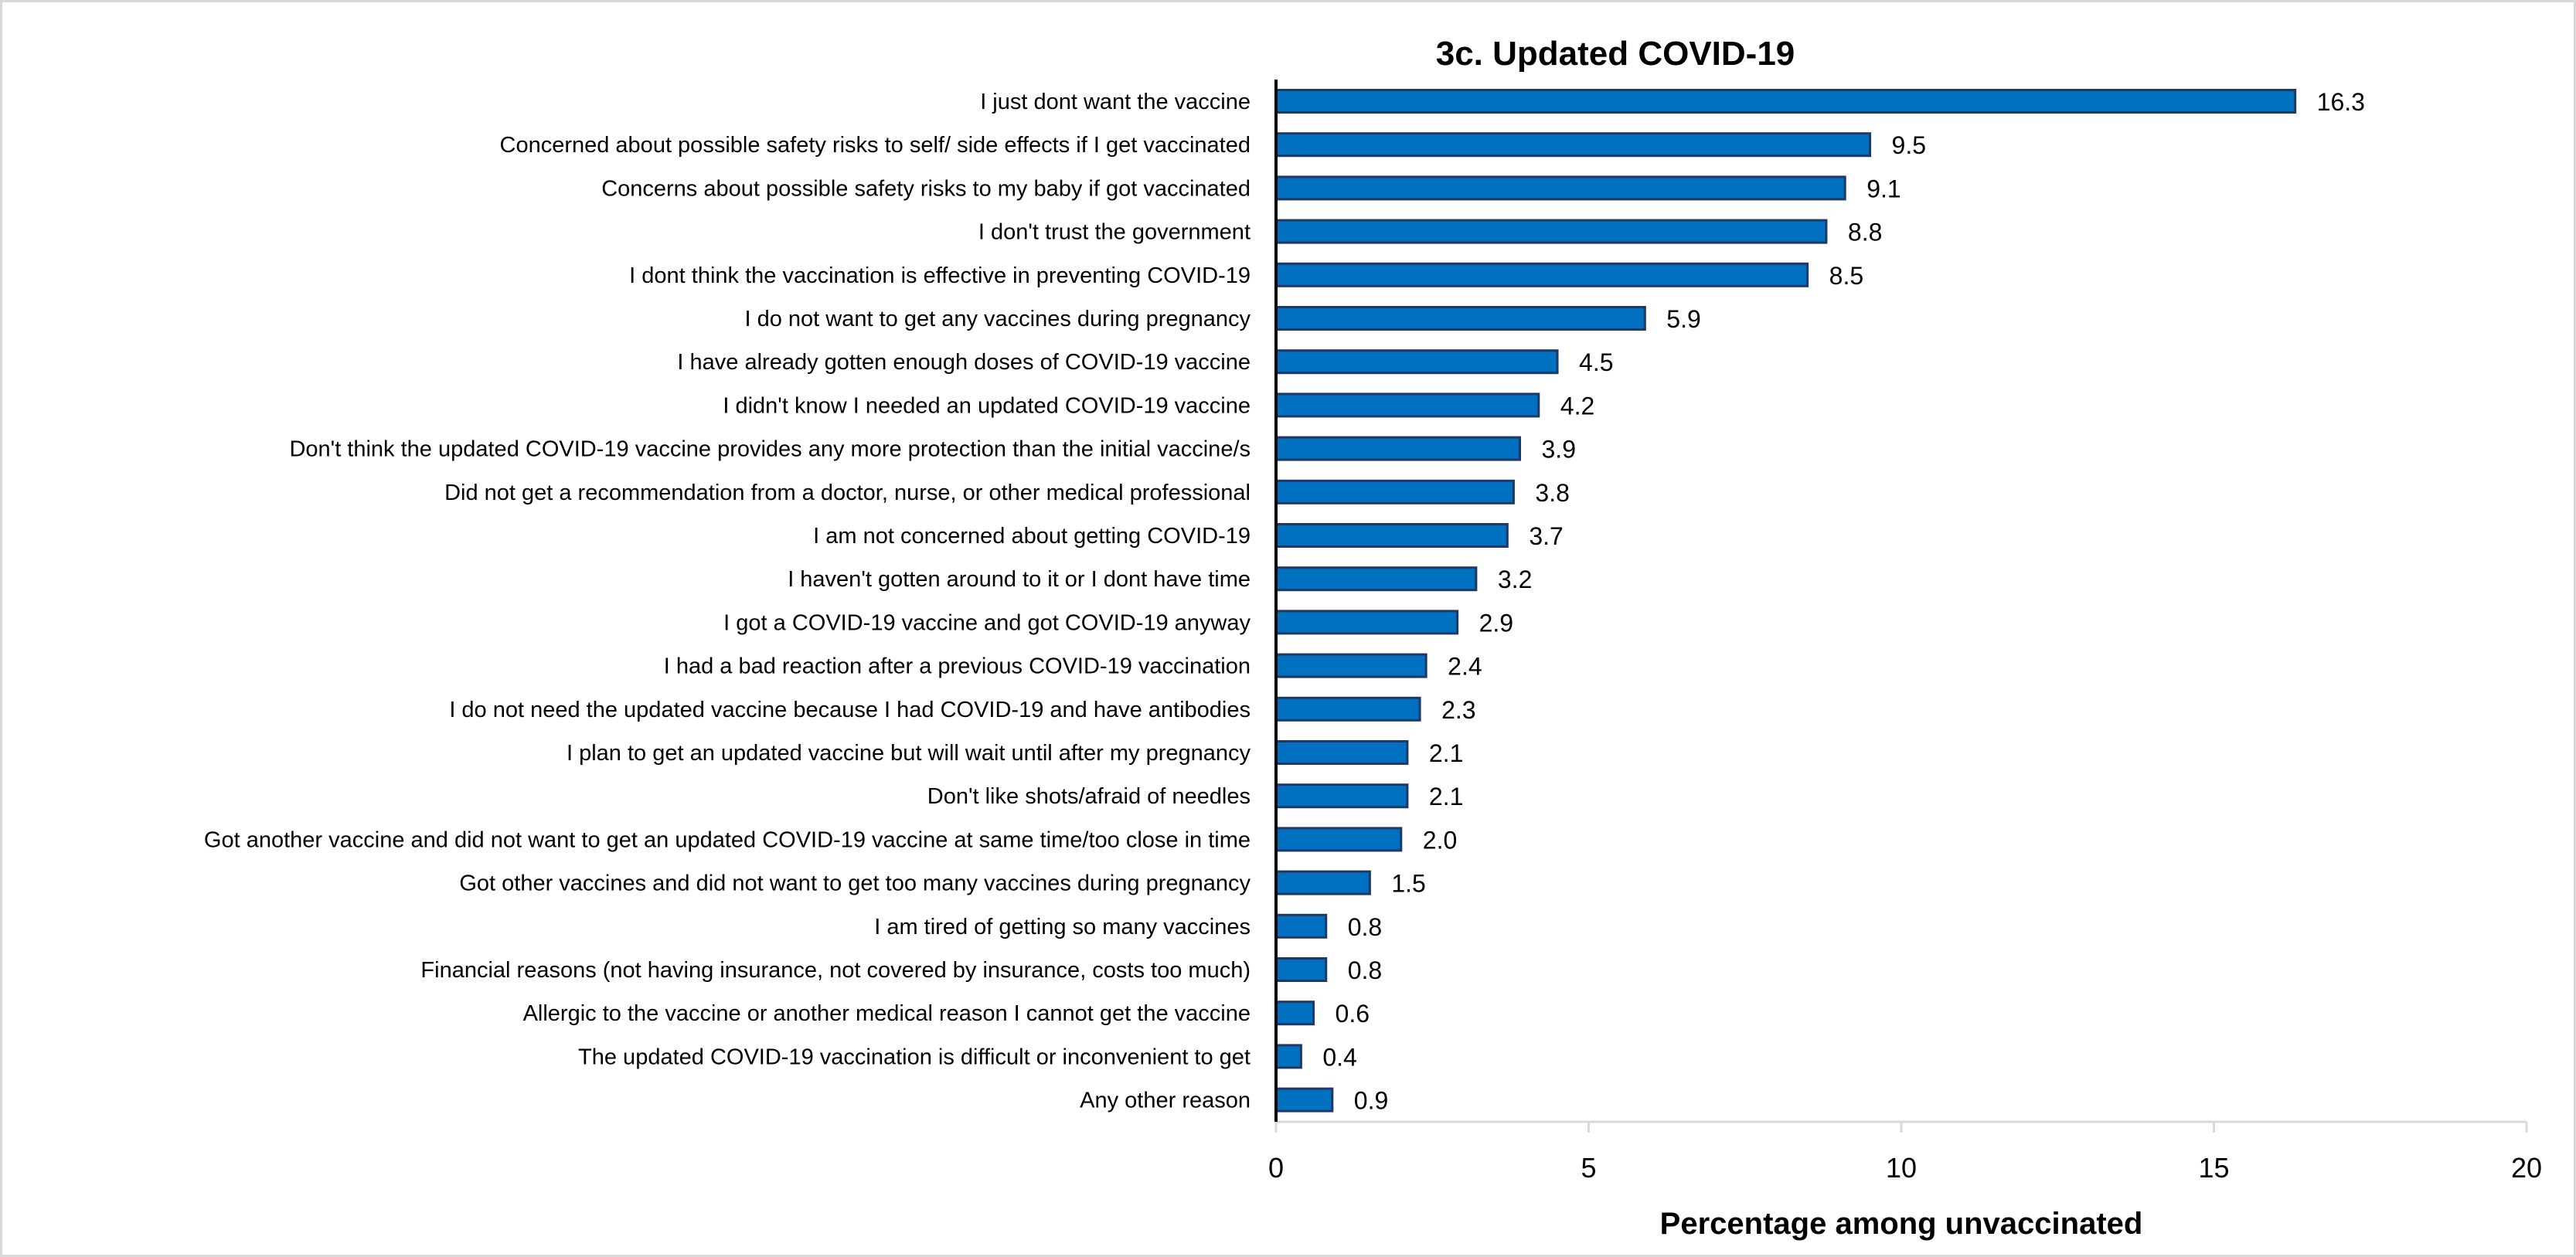 Image resolution: width=2576 pixels, height=1257 pixels. Describe the element at coordinates (1353, 1014) in the screenshot. I see `value-label: 0.6` at that location.